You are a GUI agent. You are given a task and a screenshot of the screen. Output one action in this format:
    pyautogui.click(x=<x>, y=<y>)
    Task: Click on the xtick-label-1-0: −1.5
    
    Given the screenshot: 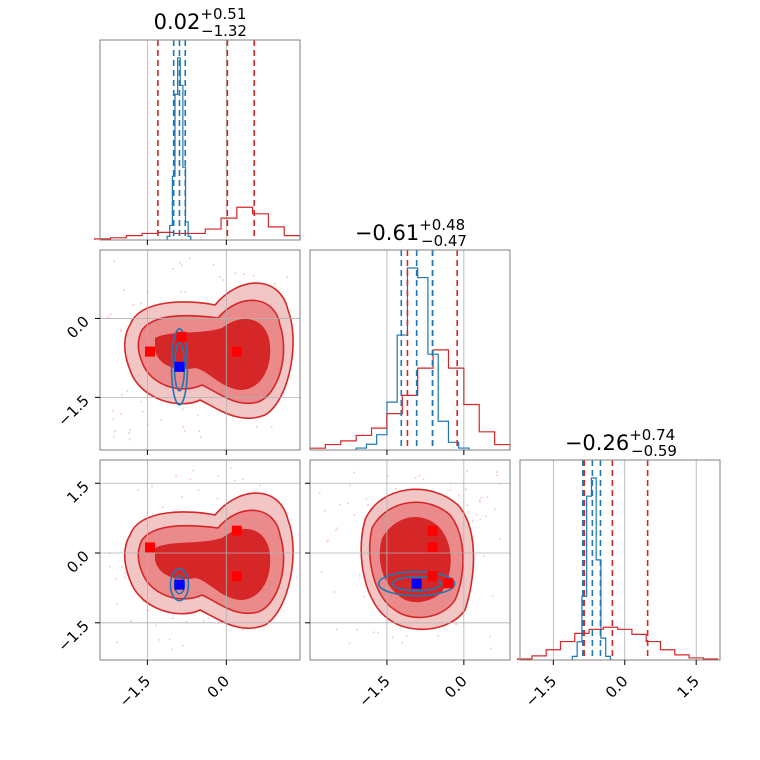 What is the action you would take?
    pyautogui.click(x=374, y=691)
    